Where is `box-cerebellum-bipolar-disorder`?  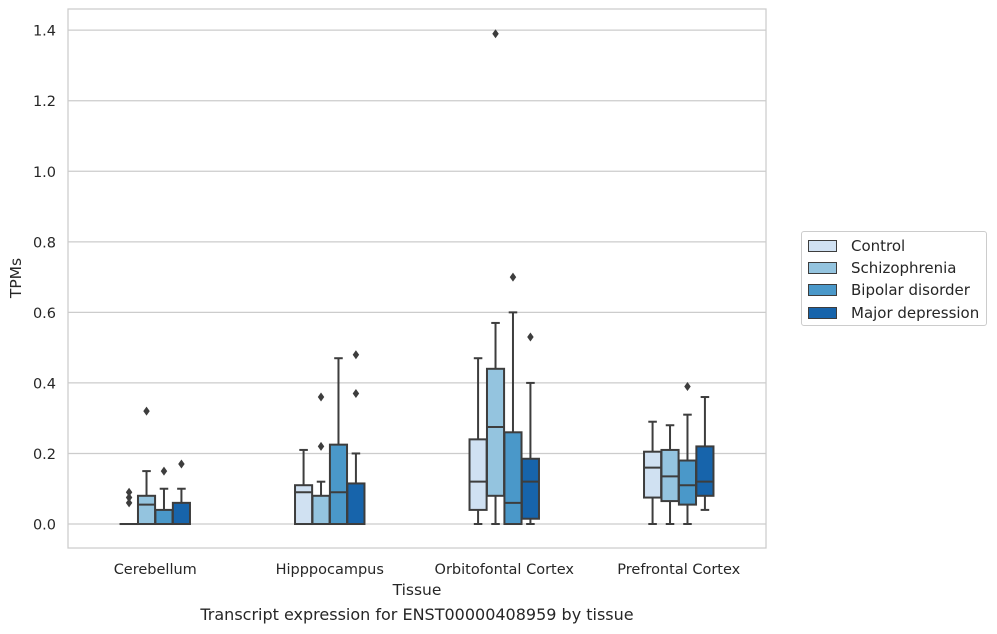
box-cerebellum-bipolar-disorder is located at coordinates (164, 496).